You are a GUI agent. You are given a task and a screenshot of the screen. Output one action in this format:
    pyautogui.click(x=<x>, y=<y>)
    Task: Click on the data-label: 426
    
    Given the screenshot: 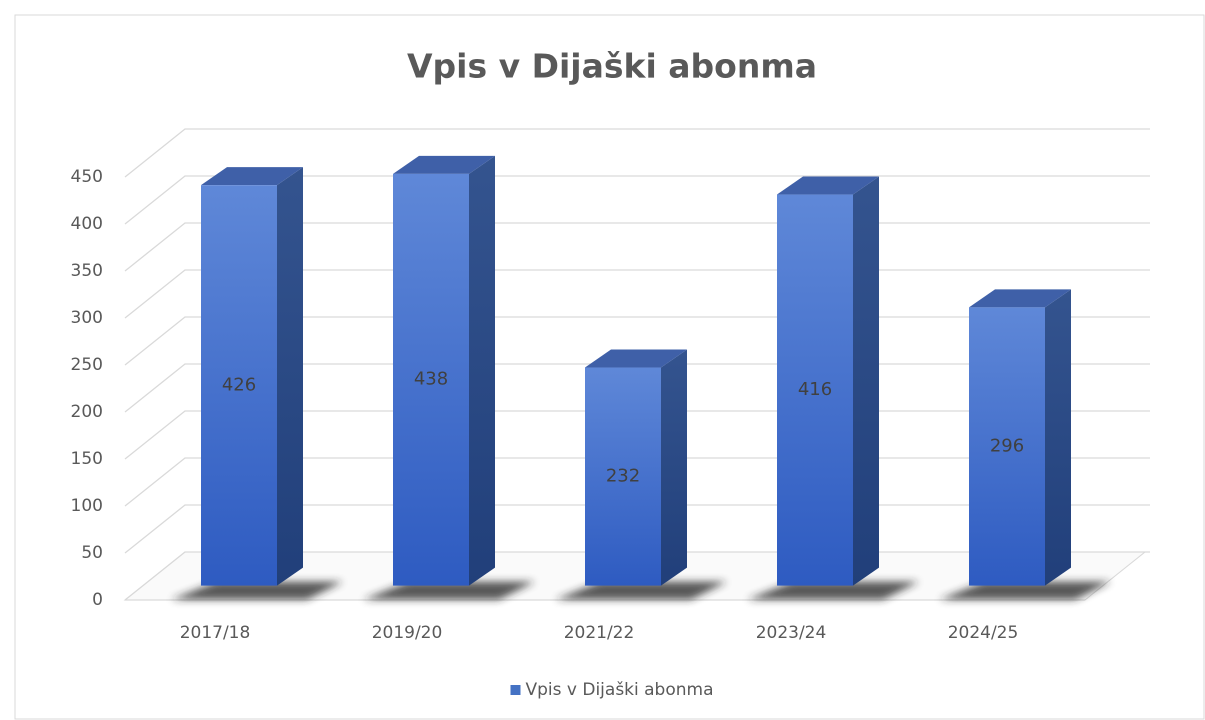 What is the action you would take?
    pyautogui.click(x=239, y=384)
    